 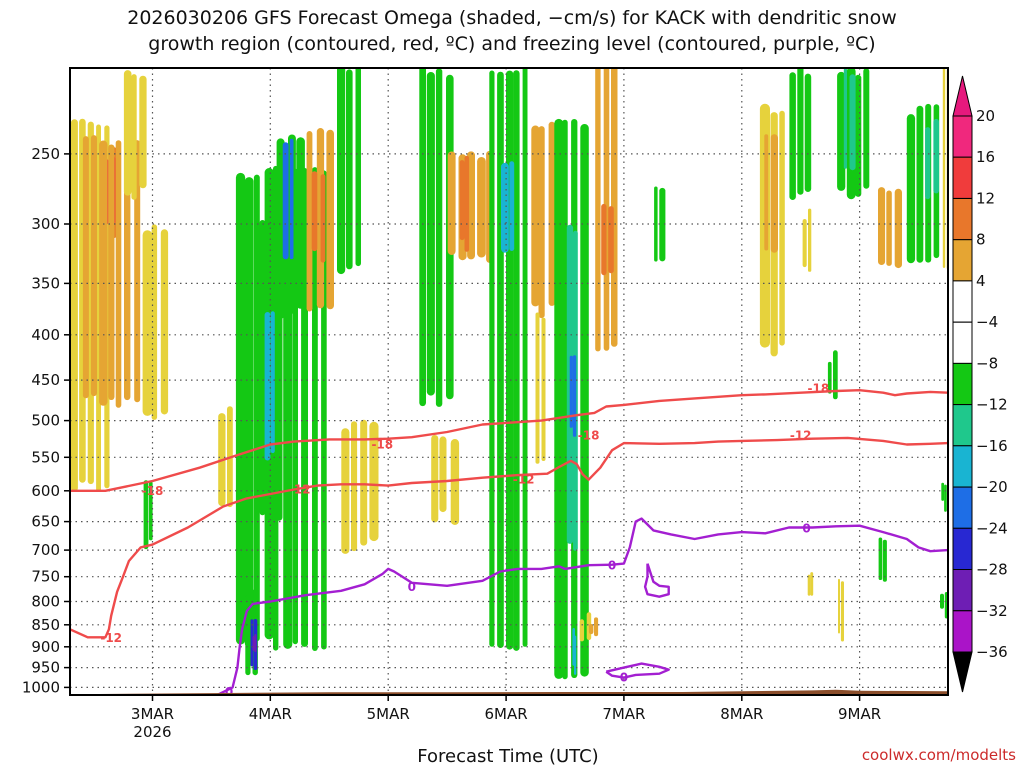 What do you see at coordinates (992, 611) in the screenshot?
I see `colorbar-label: −32` at bounding box center [992, 611].